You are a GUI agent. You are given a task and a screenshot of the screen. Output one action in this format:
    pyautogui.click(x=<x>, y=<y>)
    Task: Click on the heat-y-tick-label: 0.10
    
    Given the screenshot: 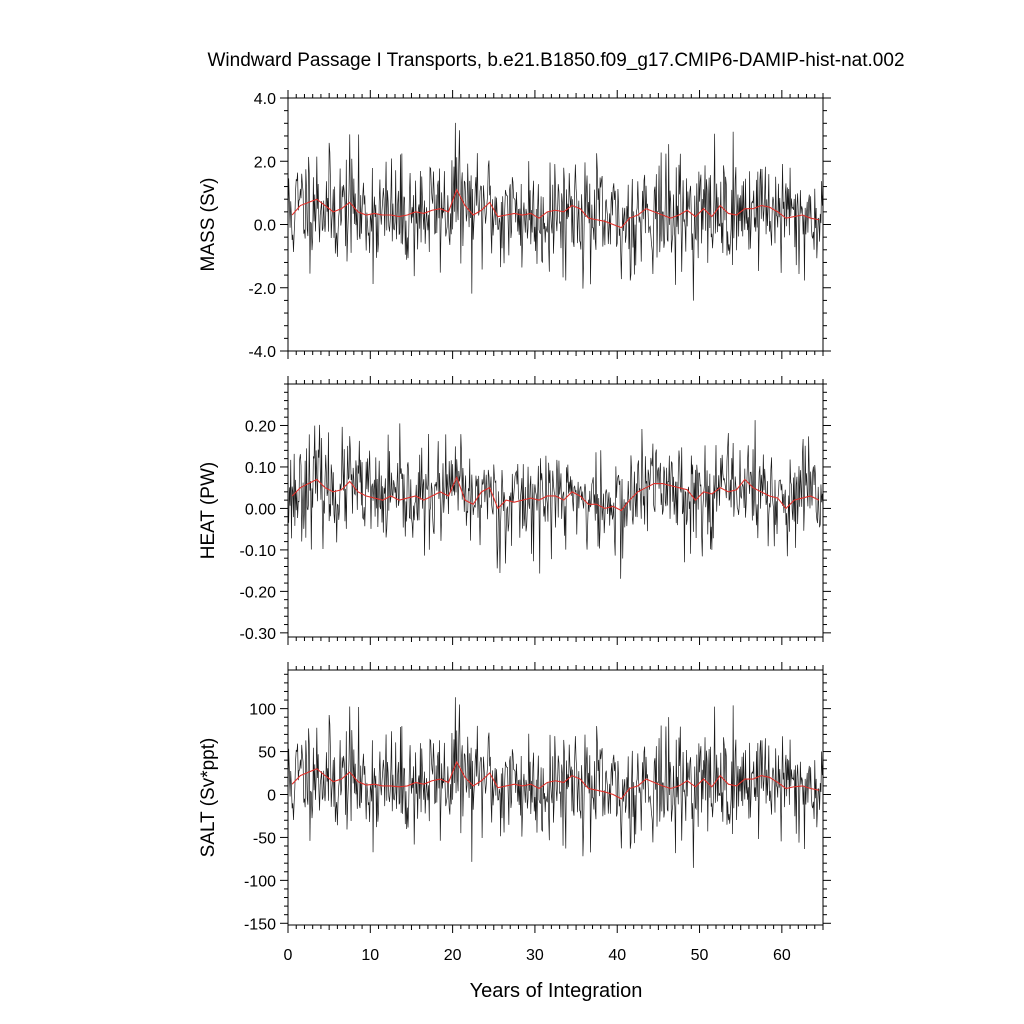 What is the action you would take?
    pyautogui.click(x=260, y=468)
    